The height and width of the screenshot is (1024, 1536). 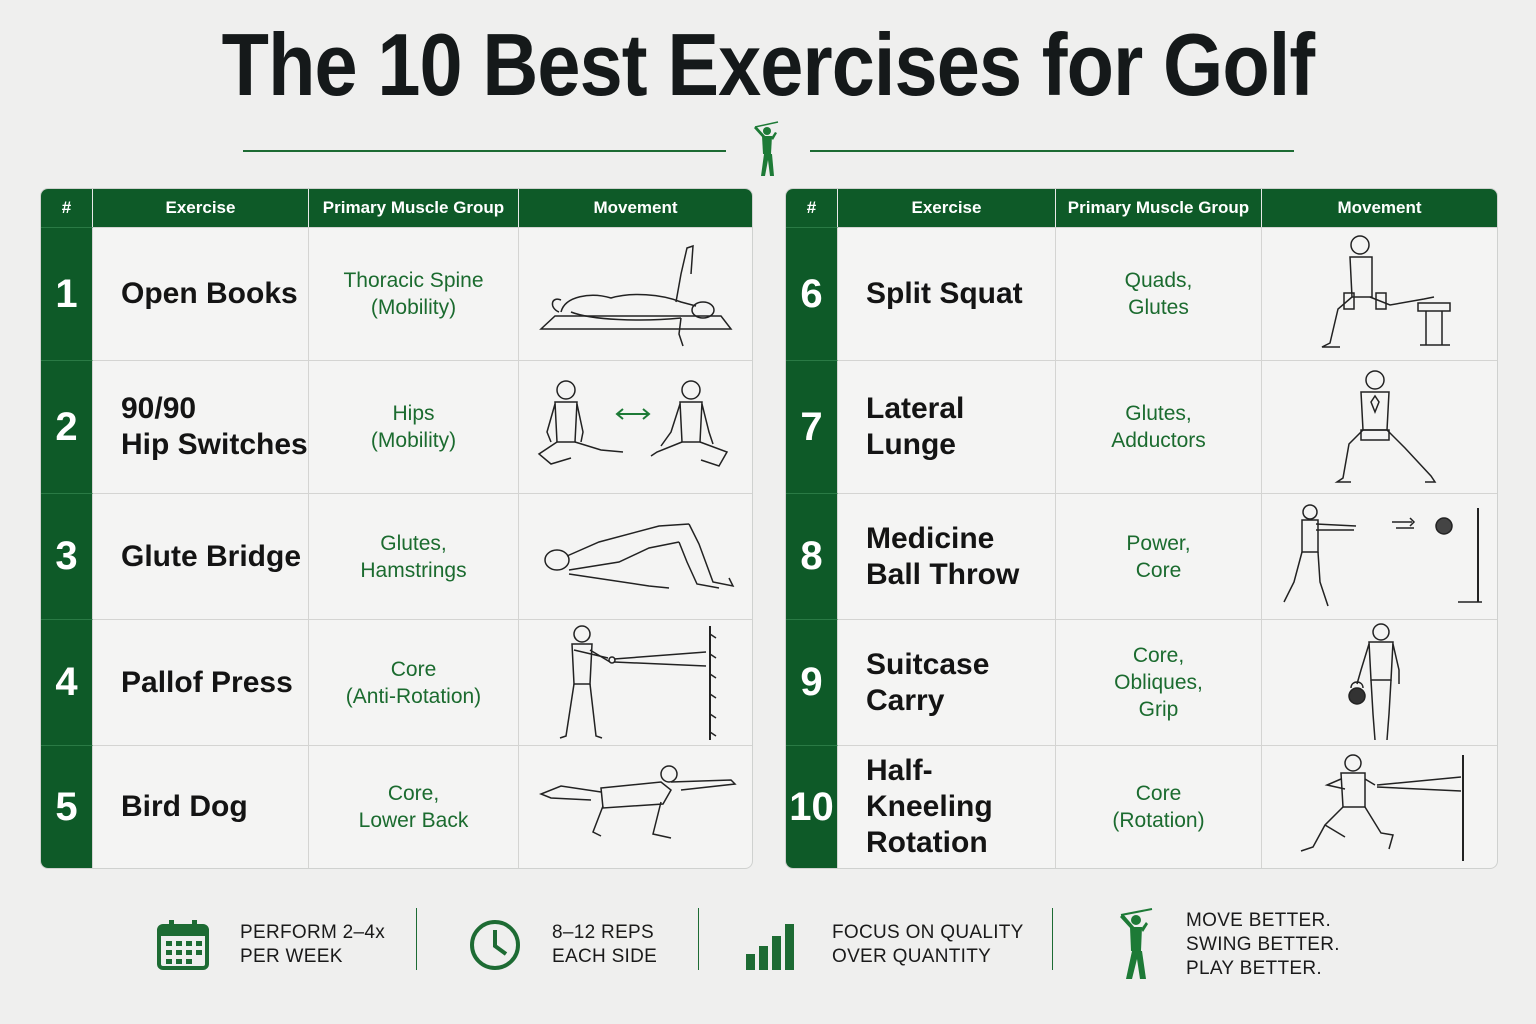 I want to click on muscle-group: Core (Anti-Rotation), so click(x=414, y=682).